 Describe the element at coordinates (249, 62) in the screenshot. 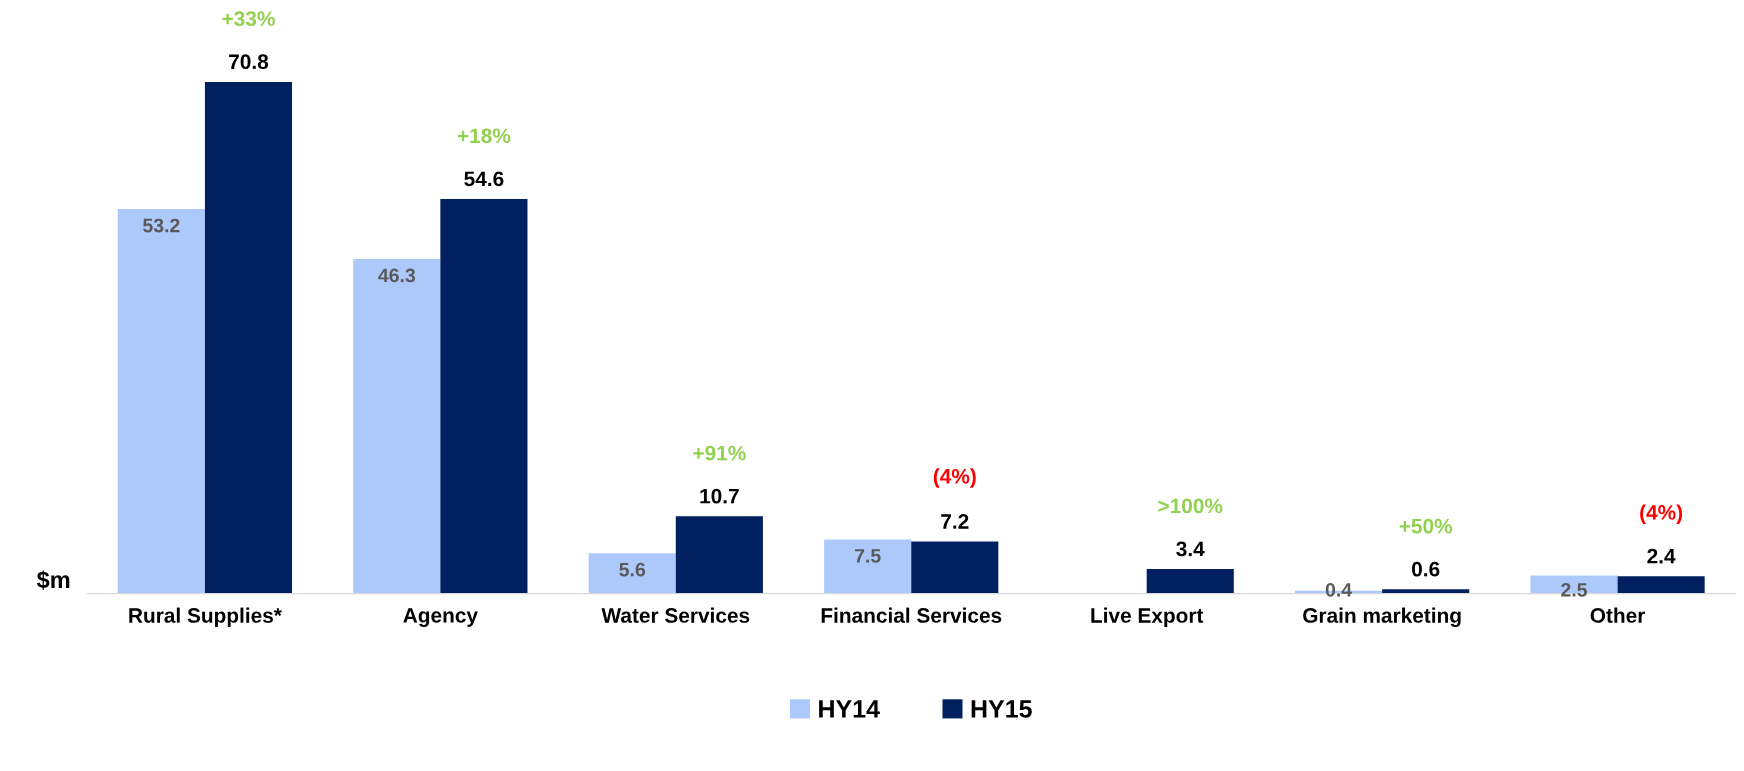

I see `data-label: 70.8` at that location.